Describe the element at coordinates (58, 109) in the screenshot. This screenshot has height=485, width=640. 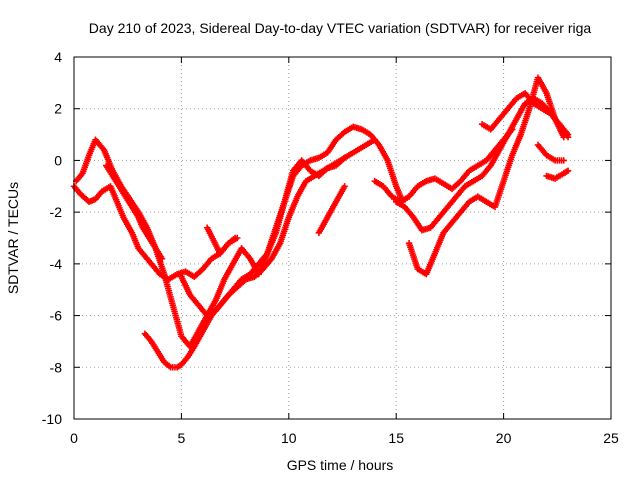
I see `y-tick-label: 2` at that location.